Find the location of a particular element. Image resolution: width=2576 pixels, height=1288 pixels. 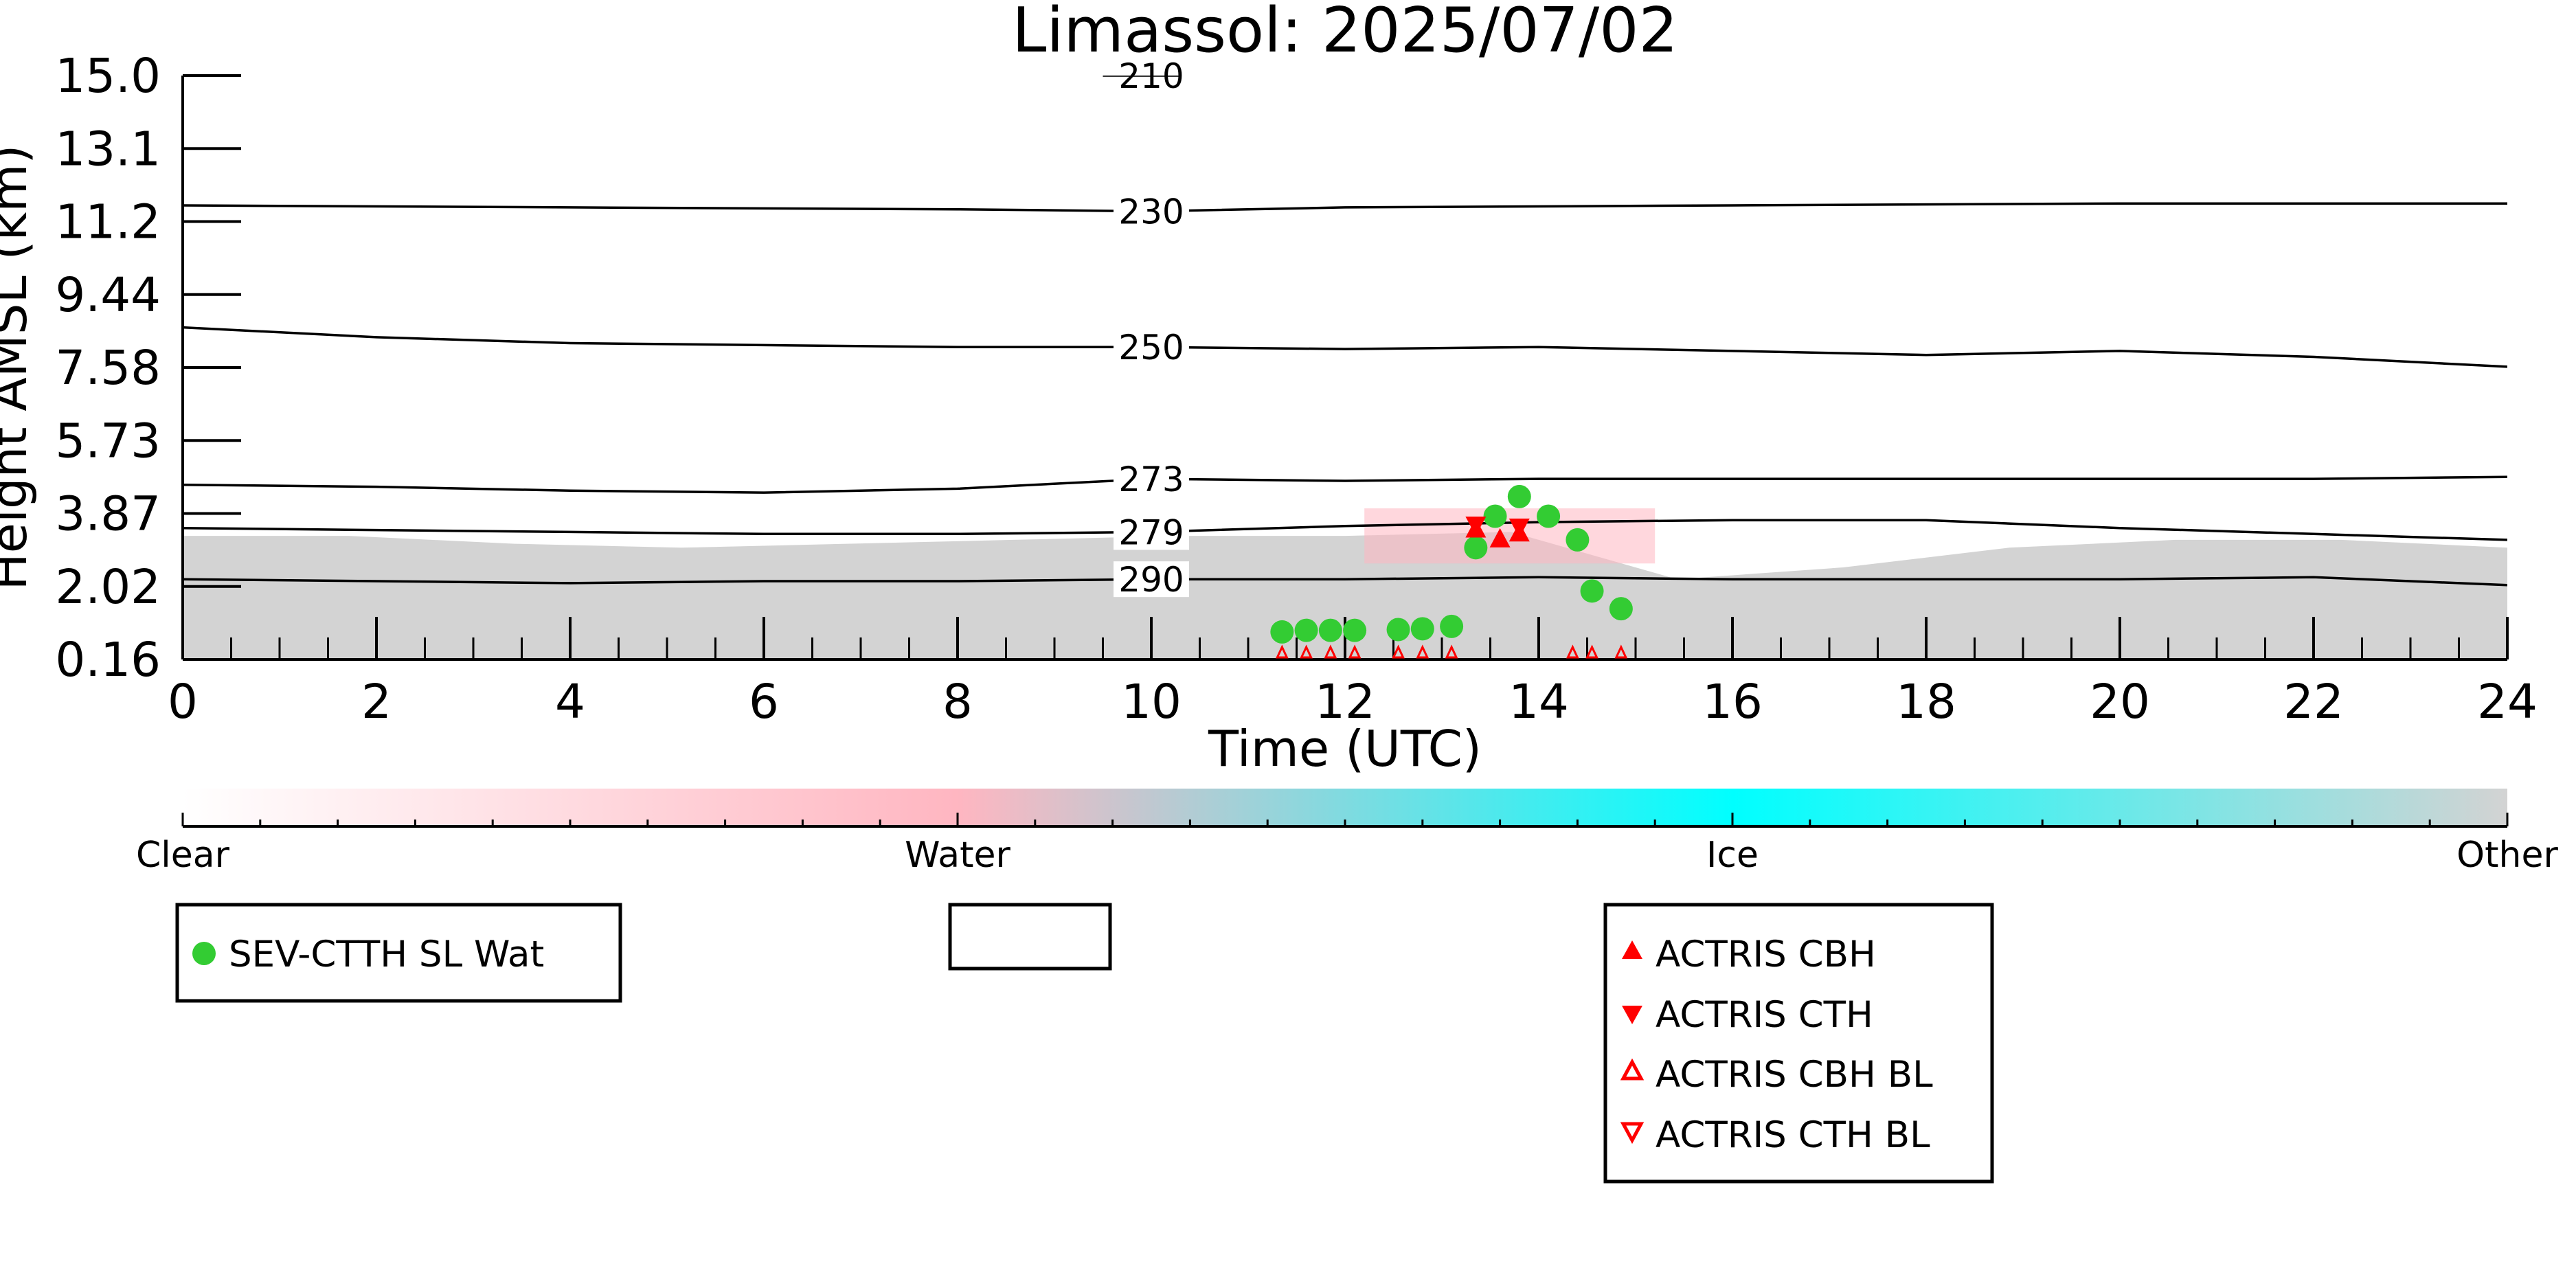

y-tick-label: 15.0 is located at coordinates (108, 76).